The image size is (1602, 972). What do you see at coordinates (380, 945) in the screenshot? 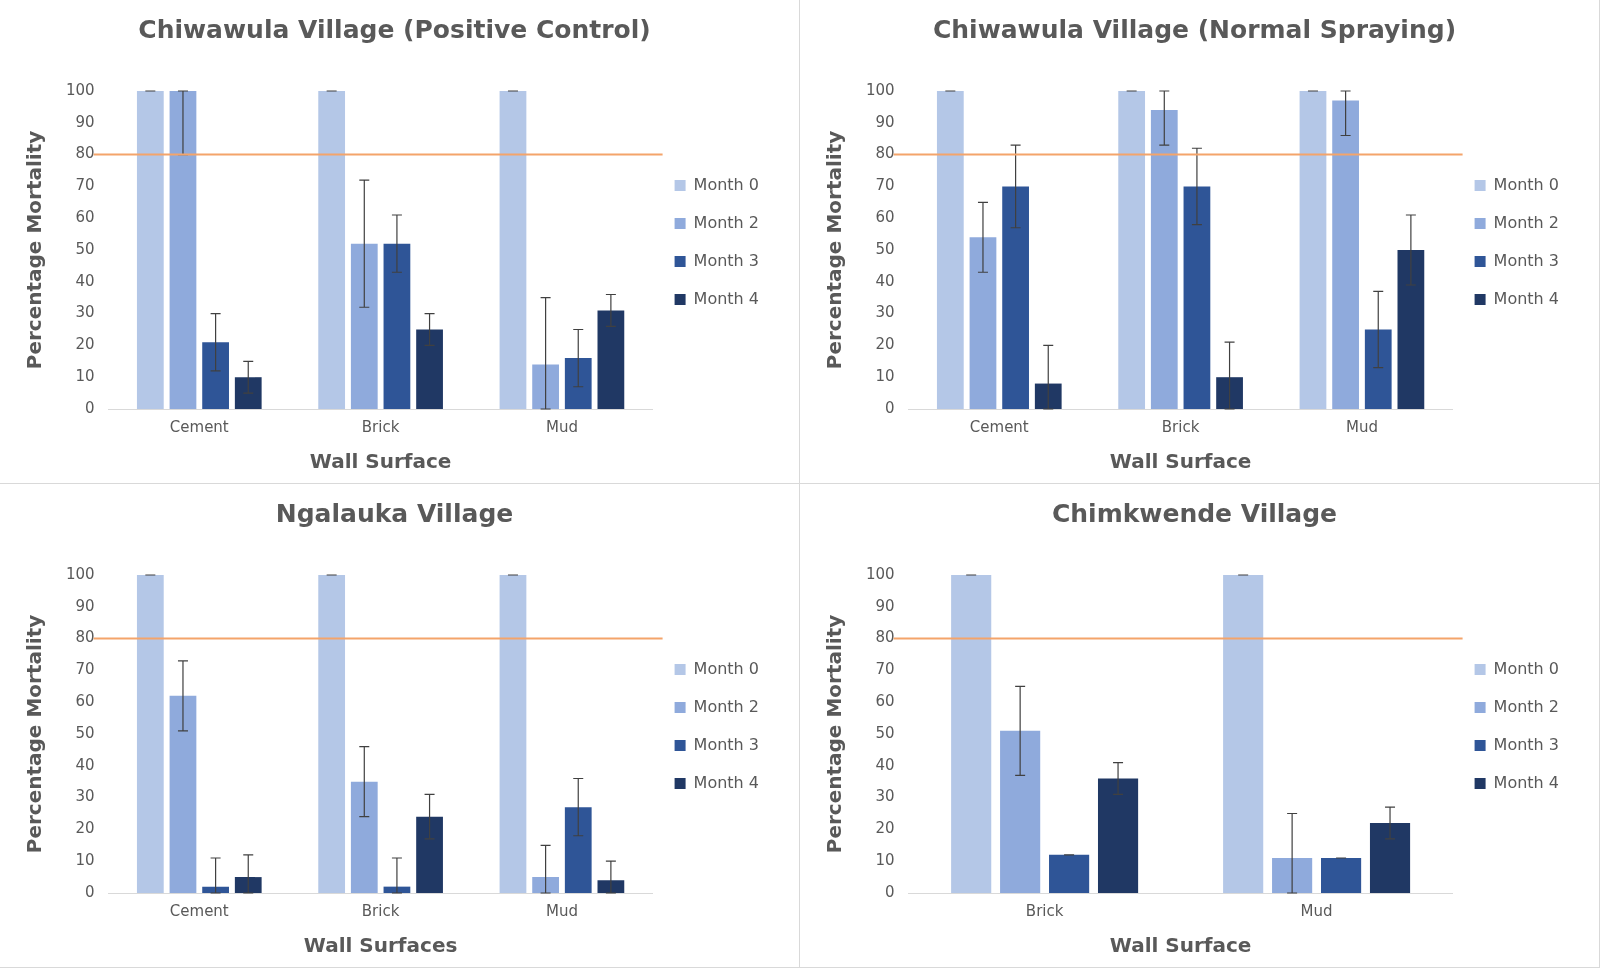
I see `x-axis-title: Wall Surfaces` at bounding box center [380, 945].